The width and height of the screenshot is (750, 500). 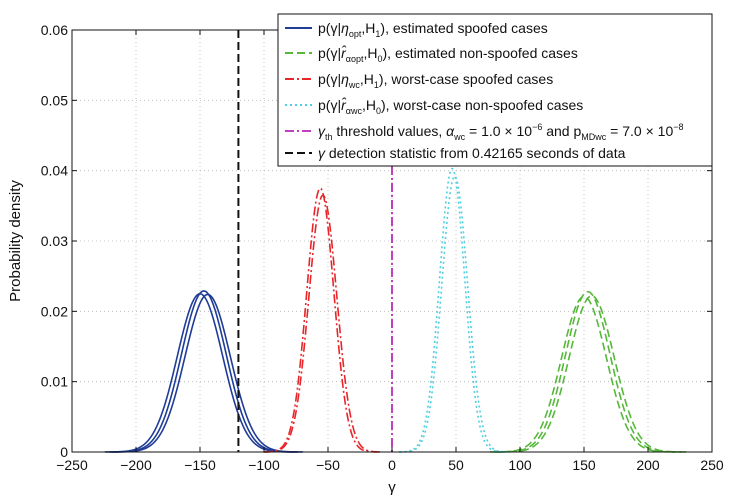 I want to click on y-tick-label: 0.05, so click(x=54, y=100).